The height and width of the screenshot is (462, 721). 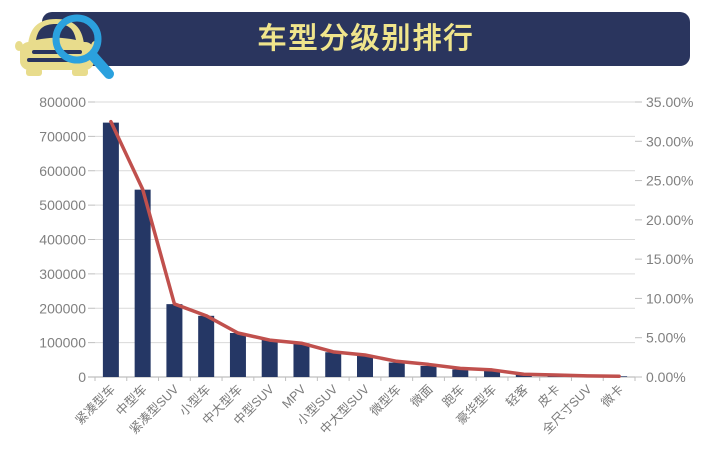 I want to click on car-icon, so click(x=57, y=47).